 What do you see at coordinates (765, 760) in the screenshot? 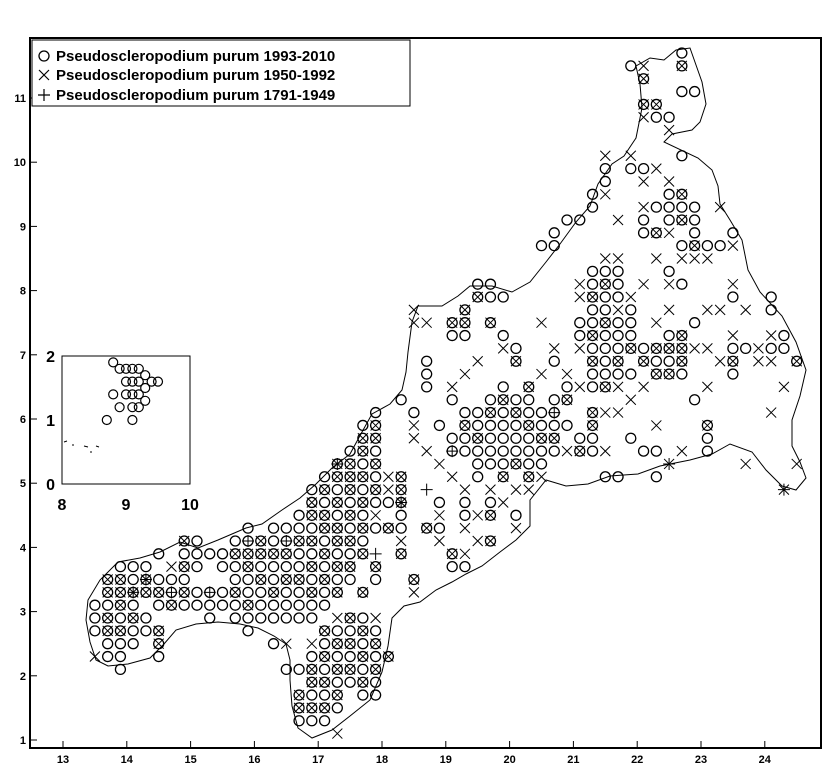
I see `x-tick-label: 24` at bounding box center [765, 760].